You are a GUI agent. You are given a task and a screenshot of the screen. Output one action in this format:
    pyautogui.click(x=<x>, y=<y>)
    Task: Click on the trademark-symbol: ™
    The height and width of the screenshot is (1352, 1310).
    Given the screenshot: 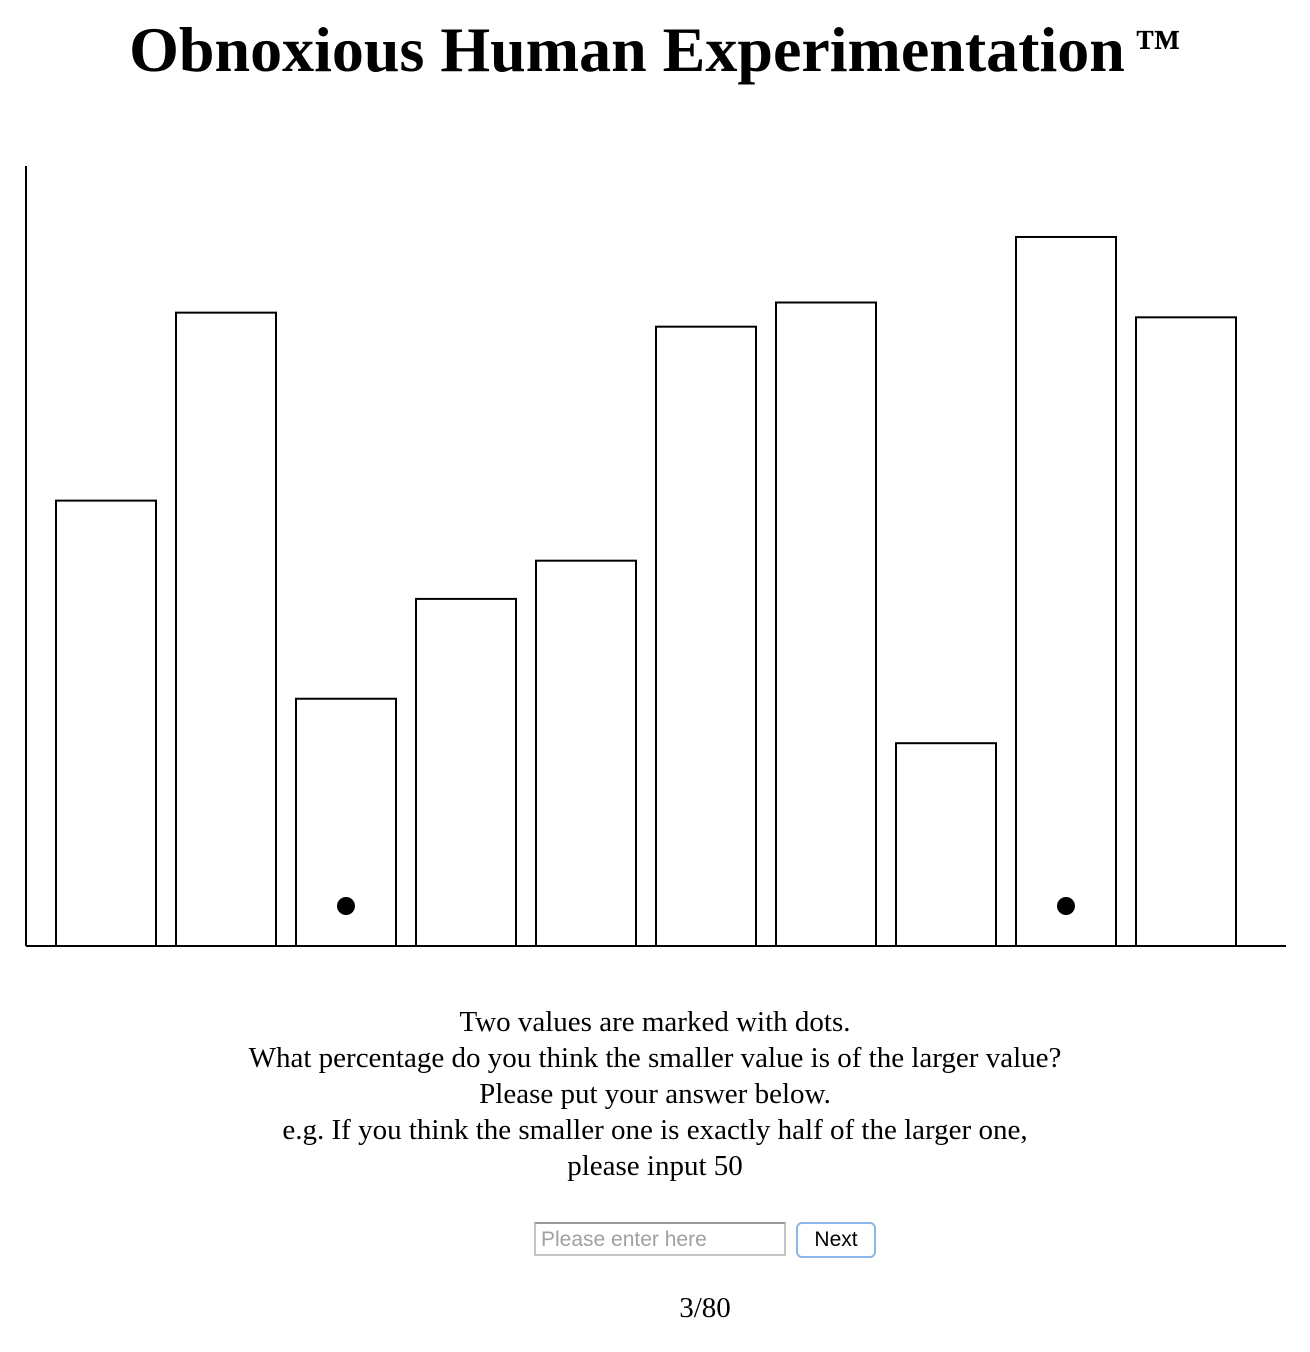 What is the action you would take?
    pyautogui.click(x=1157, y=45)
    